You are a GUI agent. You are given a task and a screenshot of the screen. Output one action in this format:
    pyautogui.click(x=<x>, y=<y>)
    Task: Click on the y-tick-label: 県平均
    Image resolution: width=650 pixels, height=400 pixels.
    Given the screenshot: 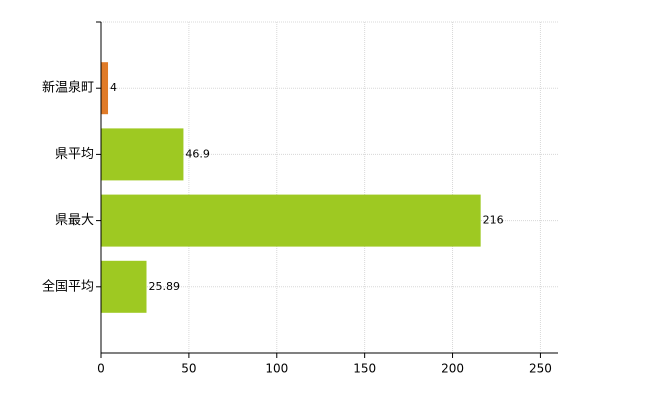 What is the action you would take?
    pyautogui.click(x=74, y=154)
    